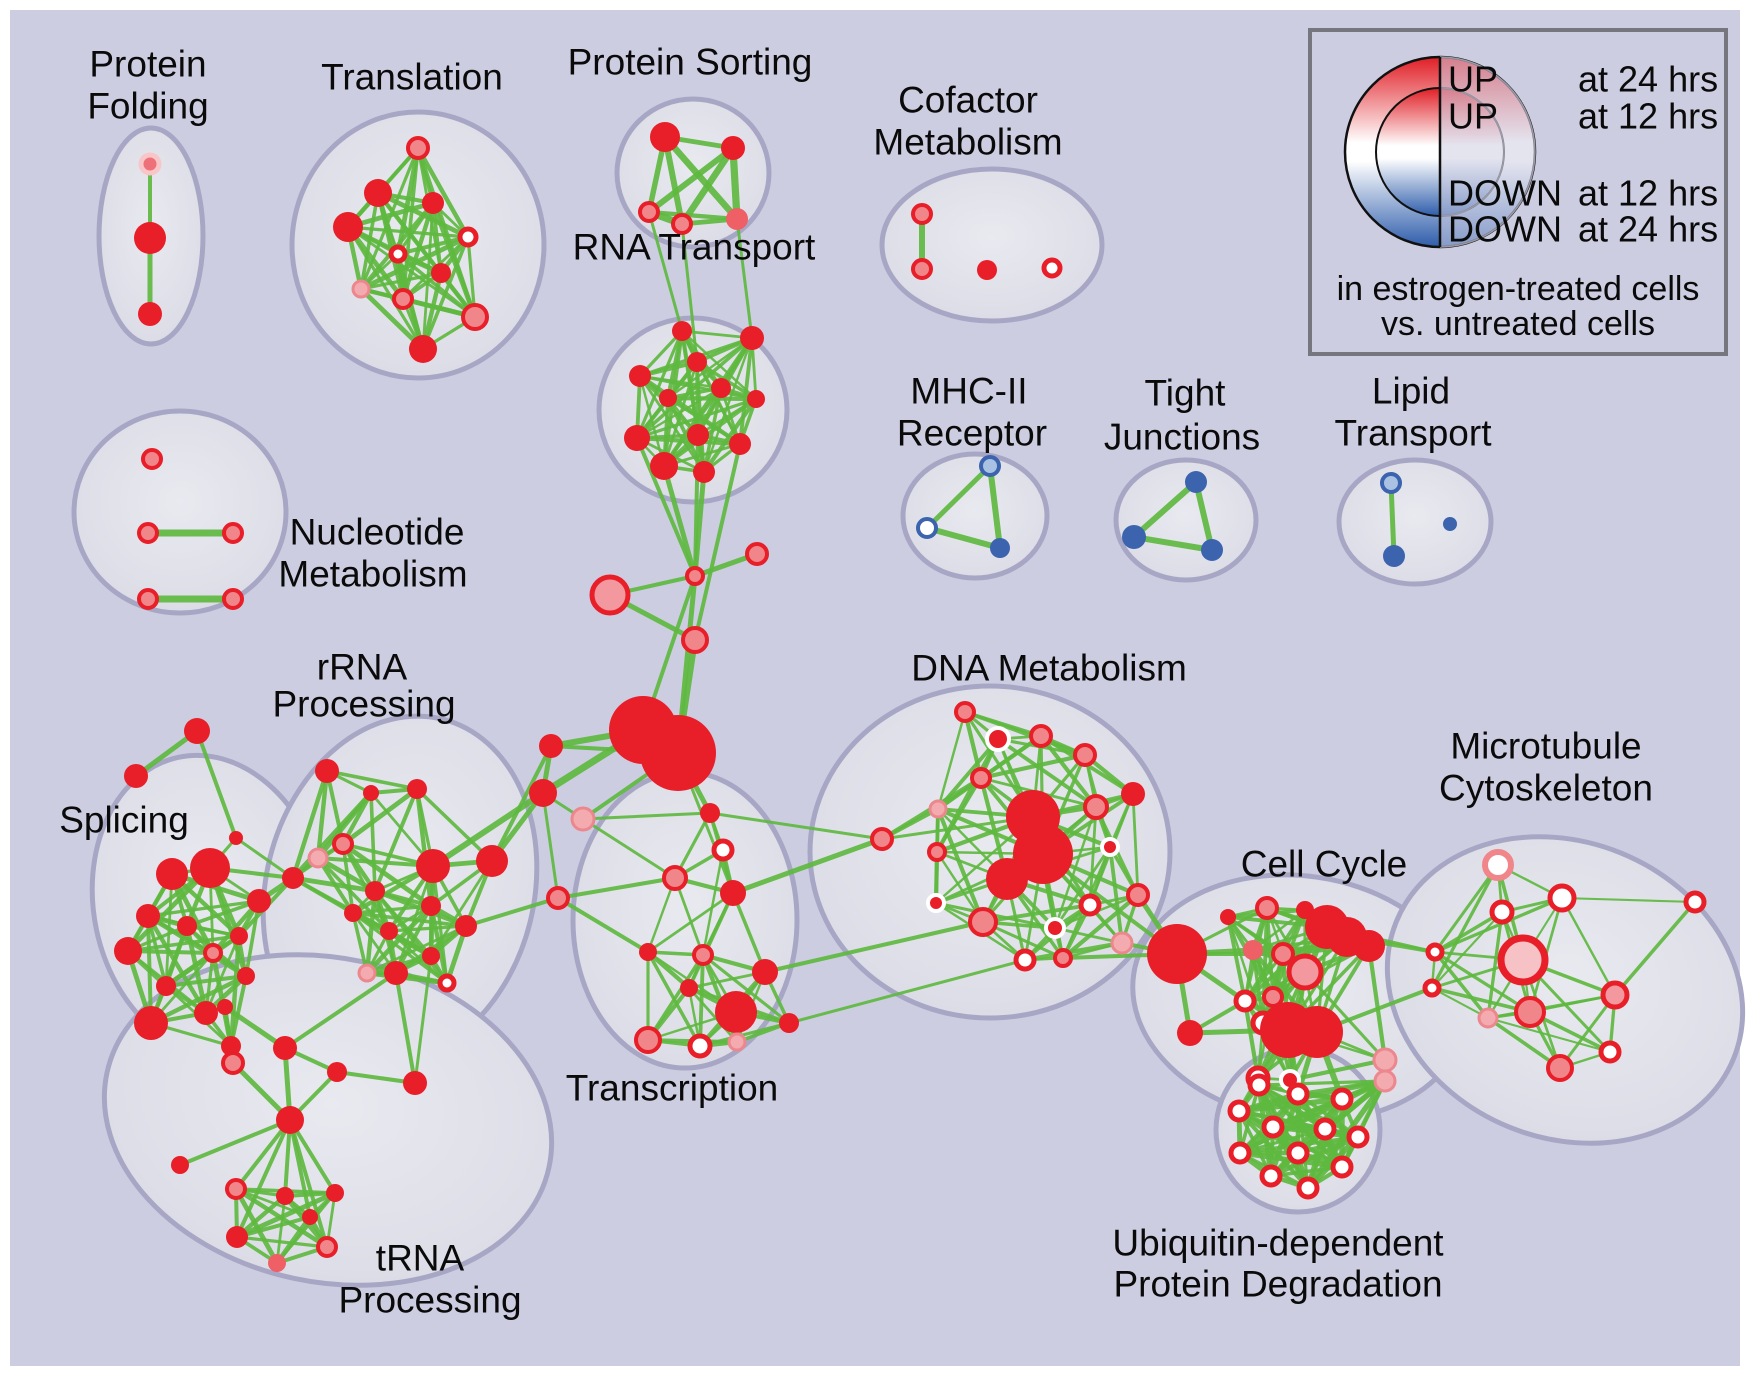  I want to click on cluster-microtubule-cytoskeleton-label-line-0: Microtubule, so click(1545, 746).